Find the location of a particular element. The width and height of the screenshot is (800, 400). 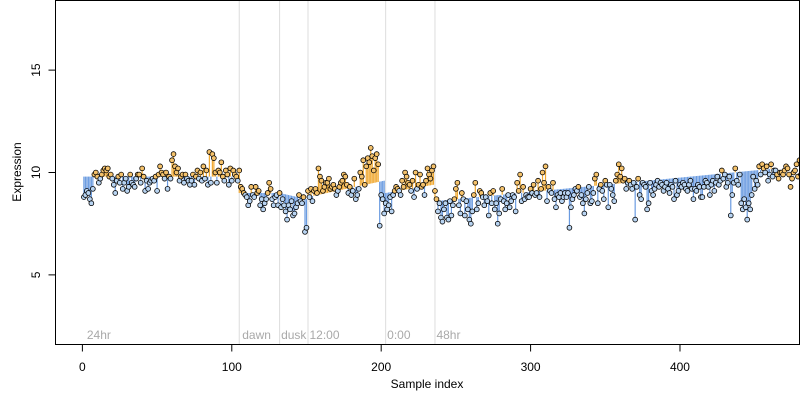

time-annotation: 24hr is located at coordinates (99, 335).